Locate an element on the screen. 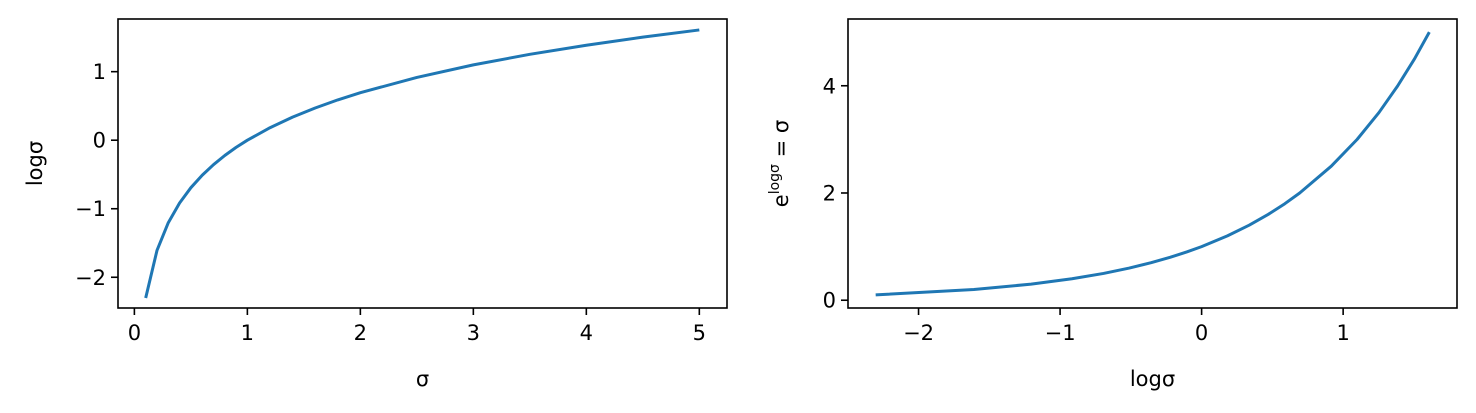 Image resolution: width=1476 pixels, height=413 pixels. y-axis-label: elogσ = σ is located at coordinates (780, 163).